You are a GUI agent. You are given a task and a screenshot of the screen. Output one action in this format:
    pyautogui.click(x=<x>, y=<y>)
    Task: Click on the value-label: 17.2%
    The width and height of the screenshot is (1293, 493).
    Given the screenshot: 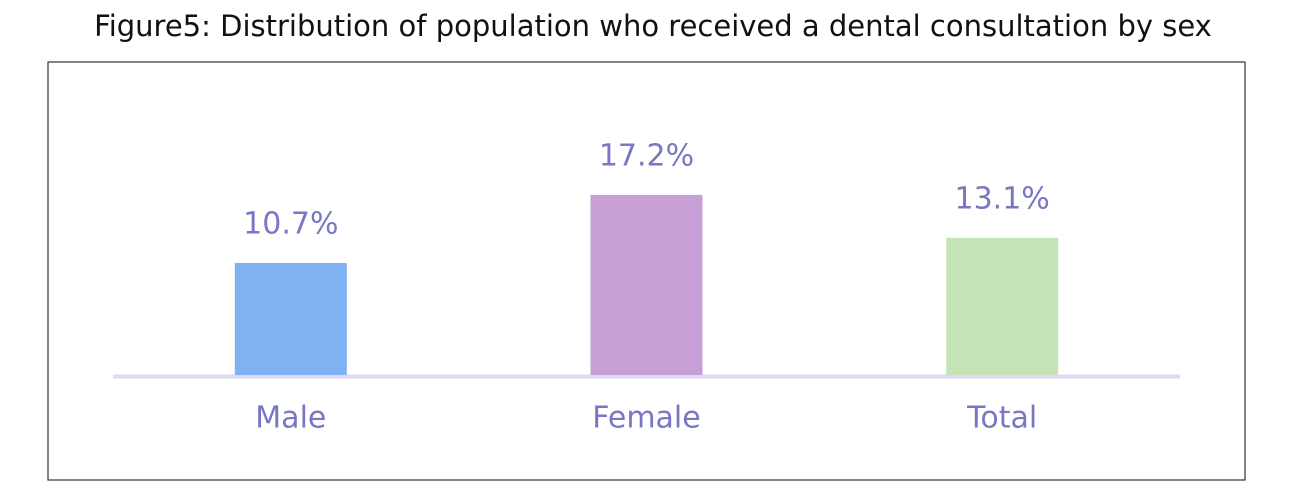 What is the action you would take?
    pyautogui.click(x=646, y=155)
    